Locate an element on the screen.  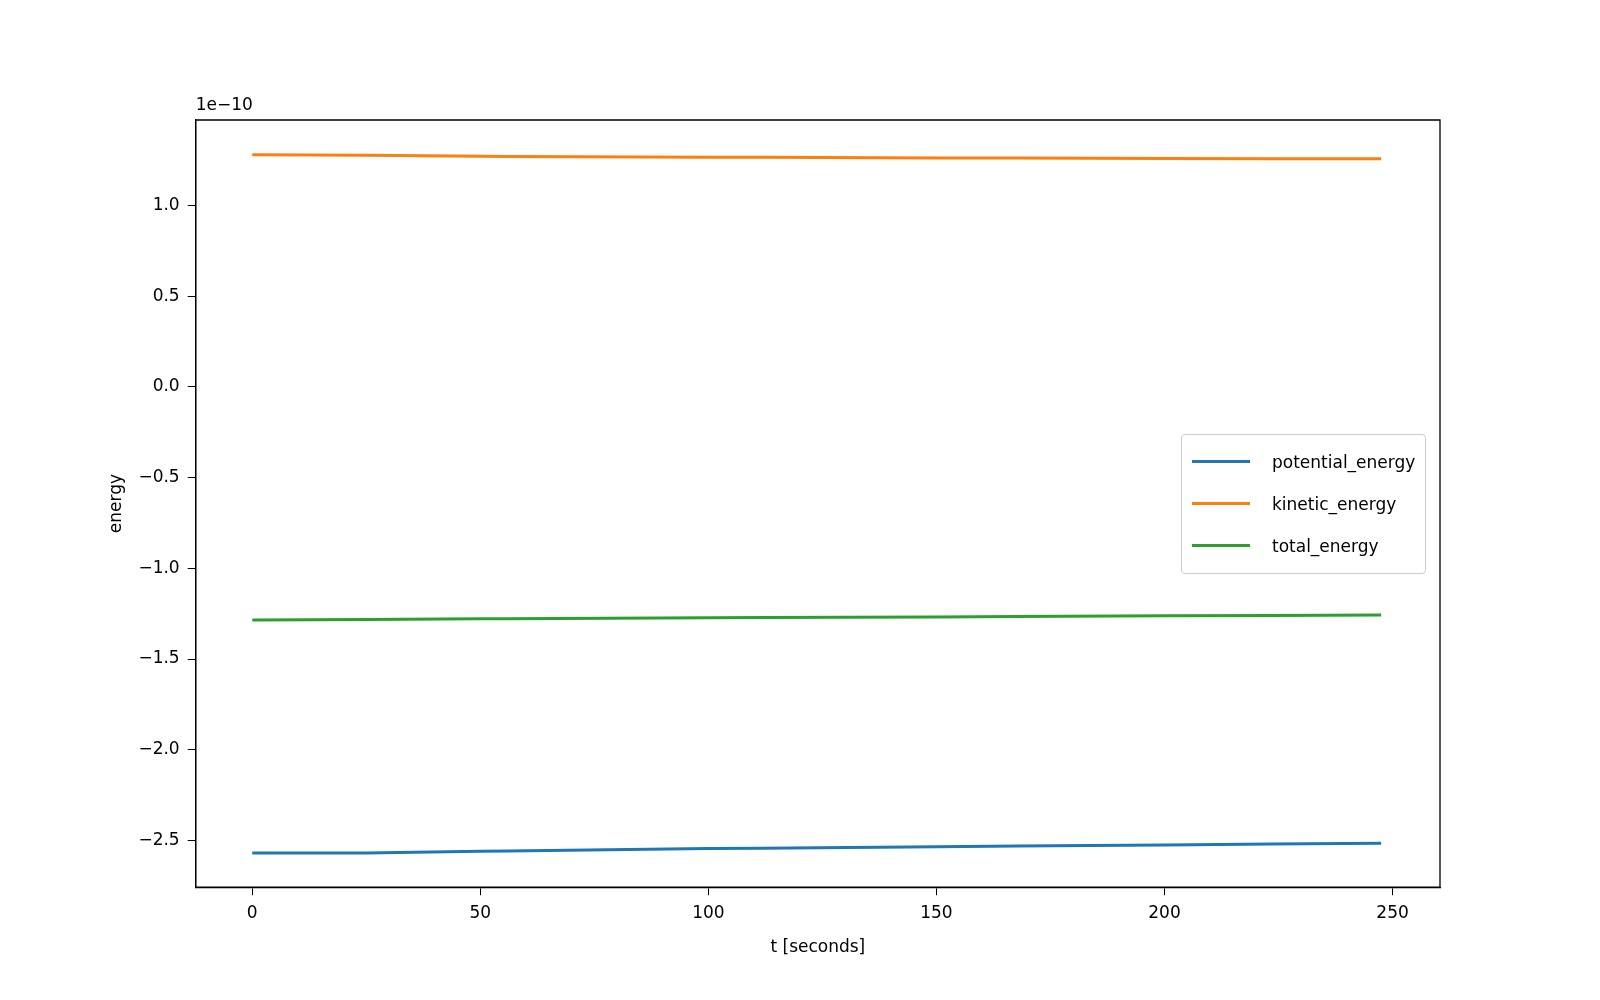
y-tick-label: 0.5 is located at coordinates (166, 294).